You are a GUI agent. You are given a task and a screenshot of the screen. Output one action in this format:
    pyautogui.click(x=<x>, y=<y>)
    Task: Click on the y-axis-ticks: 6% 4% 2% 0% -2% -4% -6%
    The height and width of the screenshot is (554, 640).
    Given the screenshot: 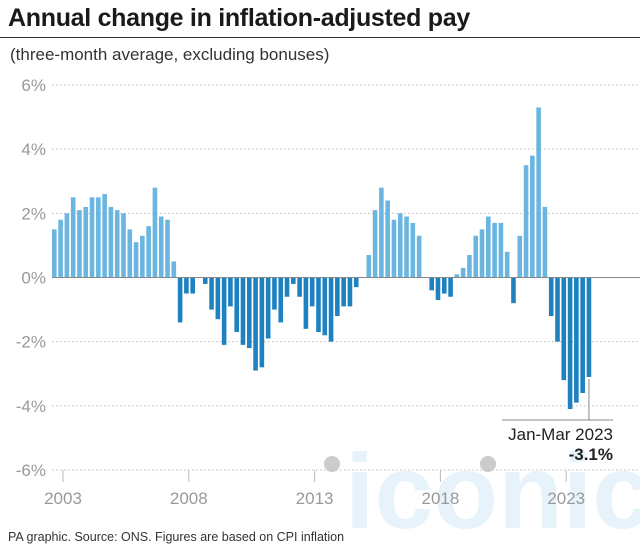 What is the action you would take?
    pyautogui.click(x=31, y=278)
    